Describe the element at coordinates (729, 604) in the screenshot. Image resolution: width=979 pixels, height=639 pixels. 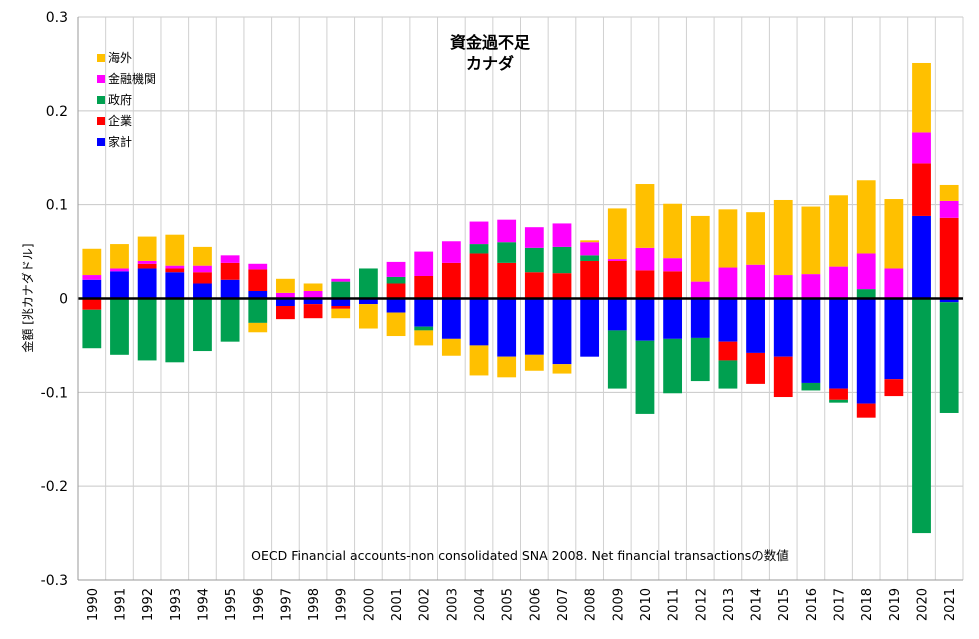
I see `x-tick-label-2013: 2013` at that location.